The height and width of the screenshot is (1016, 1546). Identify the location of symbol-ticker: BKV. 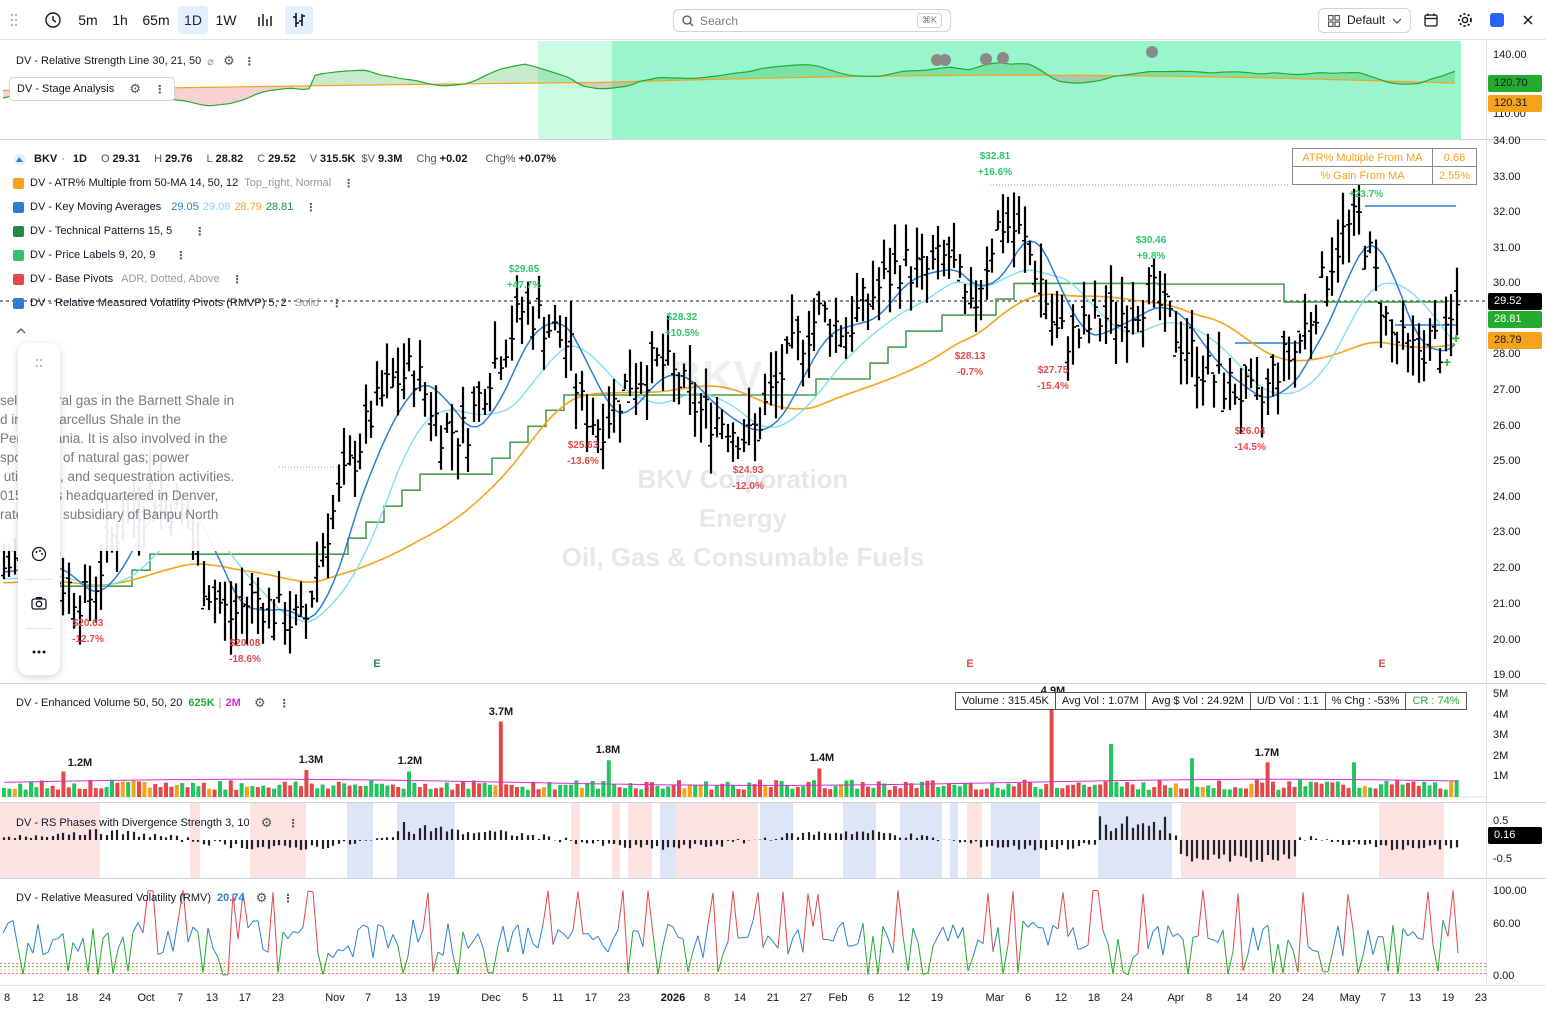
(46, 159).